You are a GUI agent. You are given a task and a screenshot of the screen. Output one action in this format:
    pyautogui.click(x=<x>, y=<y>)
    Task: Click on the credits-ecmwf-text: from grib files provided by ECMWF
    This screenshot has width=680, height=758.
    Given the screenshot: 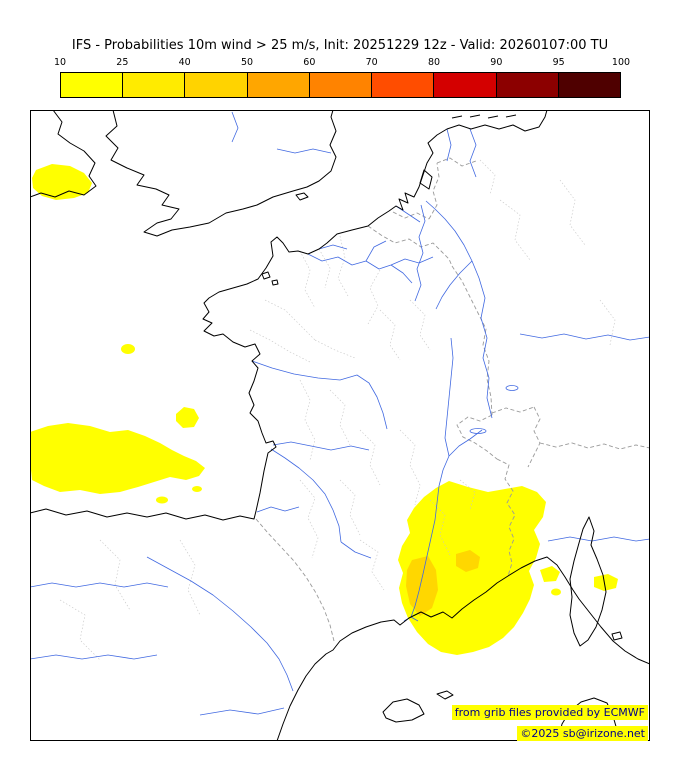 What is the action you would take?
    pyautogui.click(x=549, y=712)
    